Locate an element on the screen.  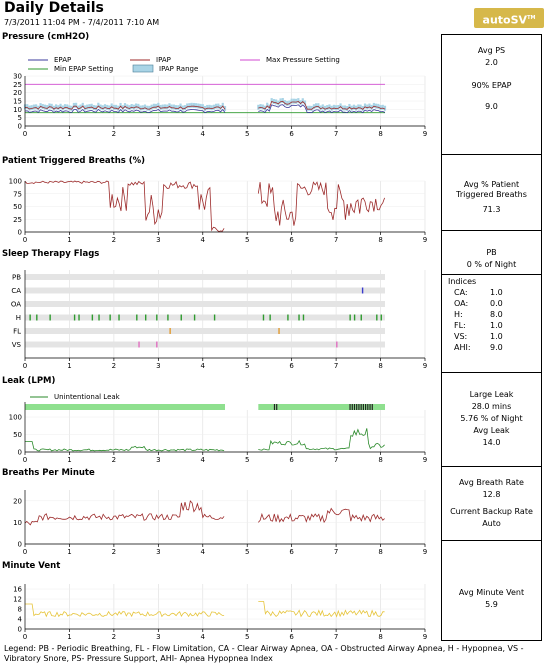
index-row: VS: 1.0 is located at coordinates (494, 336).